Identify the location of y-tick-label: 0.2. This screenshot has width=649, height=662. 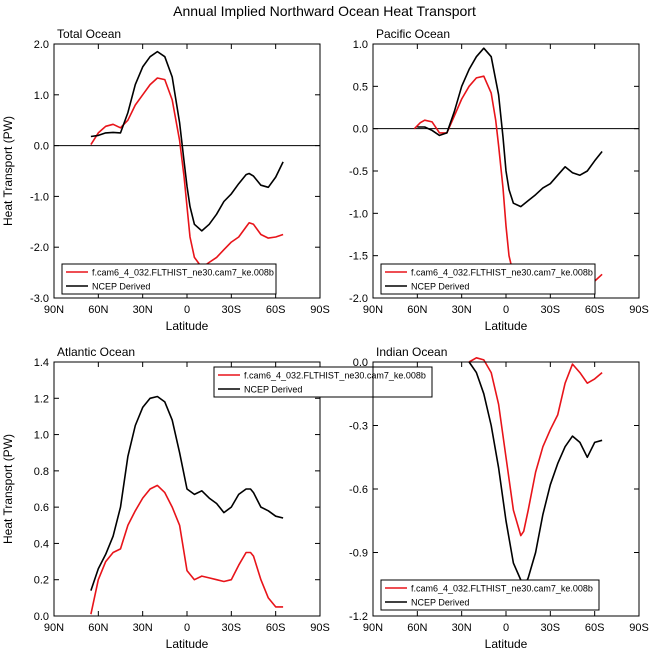
(41, 581).